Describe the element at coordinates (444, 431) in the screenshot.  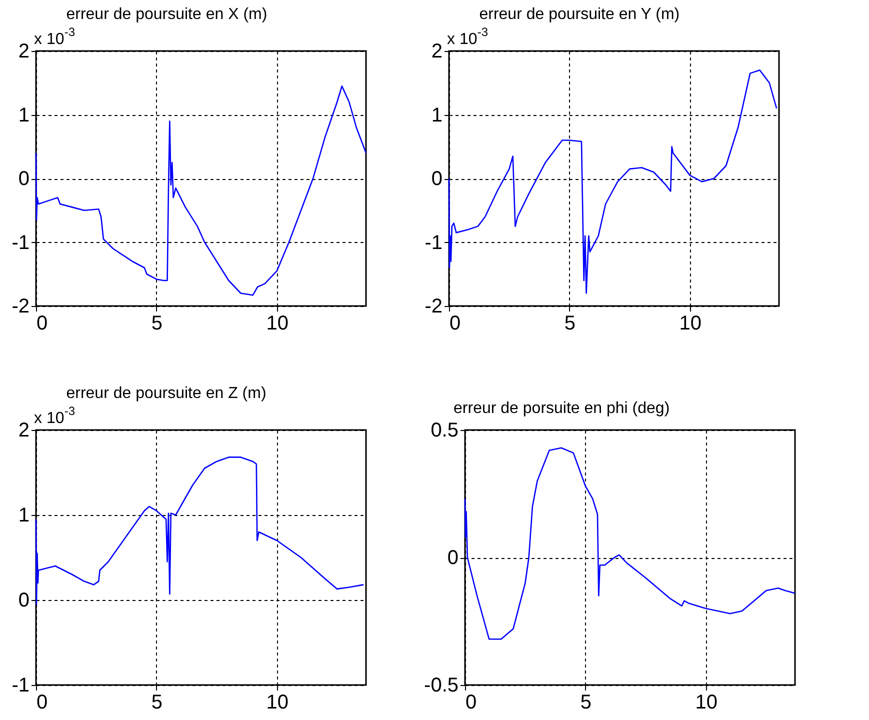
I see `y-tick-label: 0.5` at that location.